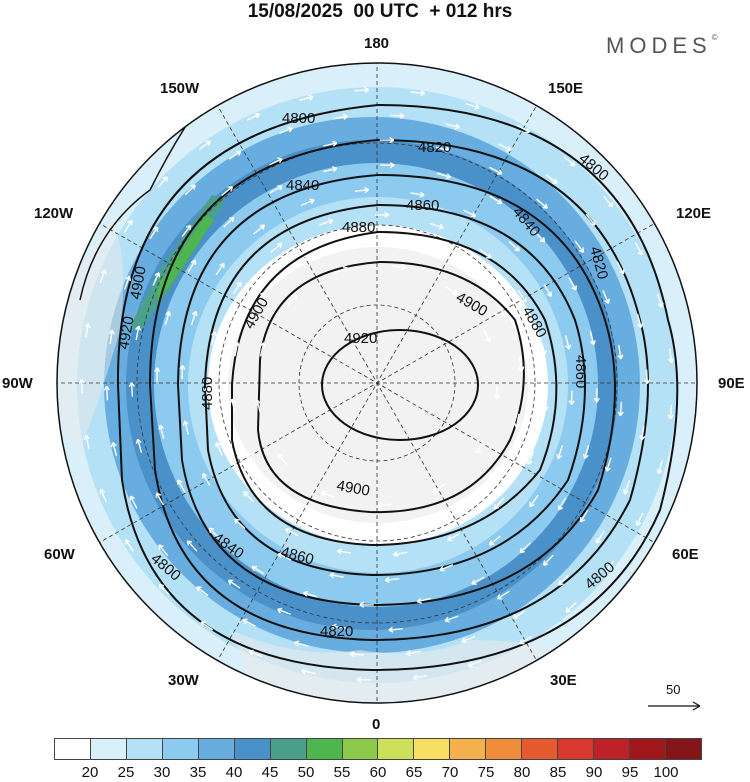  I want to click on brand-name: MODES, so click(659, 45).